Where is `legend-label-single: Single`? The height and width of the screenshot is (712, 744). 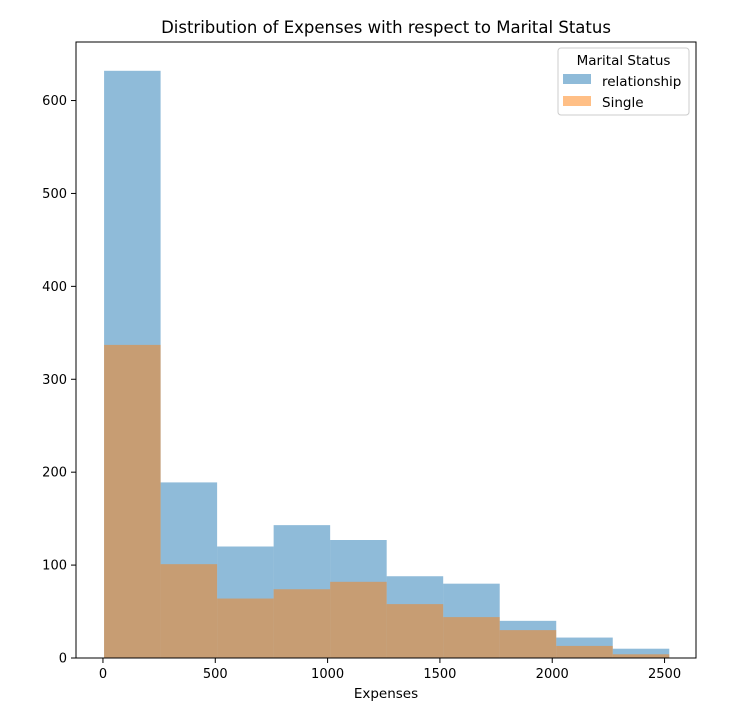
legend-label-single: Single is located at coordinates (623, 103).